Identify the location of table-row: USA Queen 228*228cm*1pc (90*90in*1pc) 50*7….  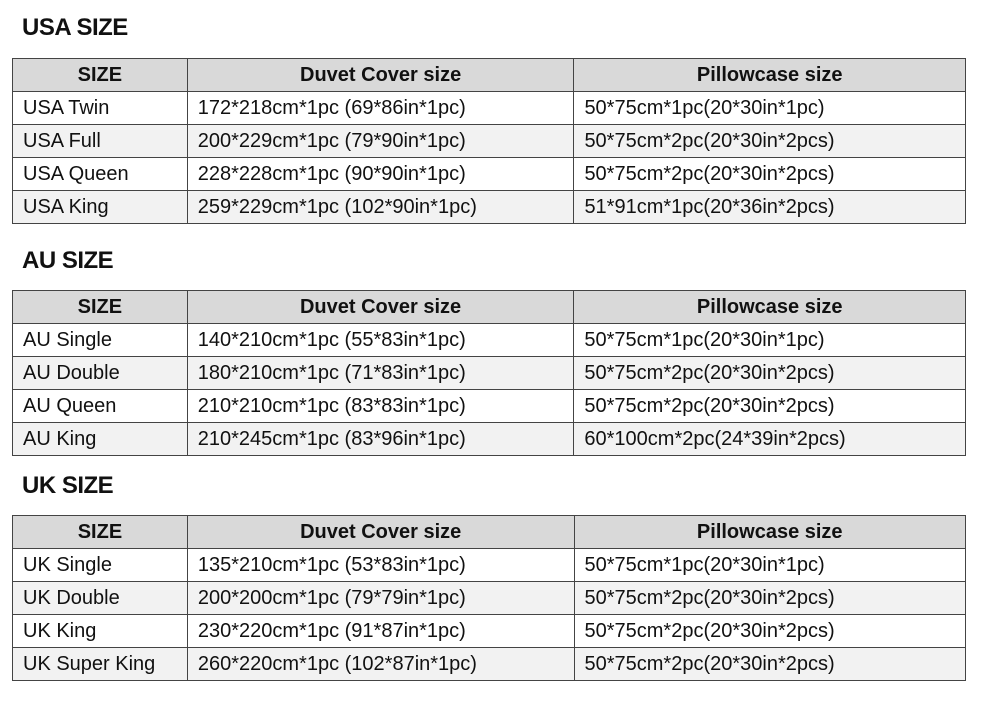
(489, 174).